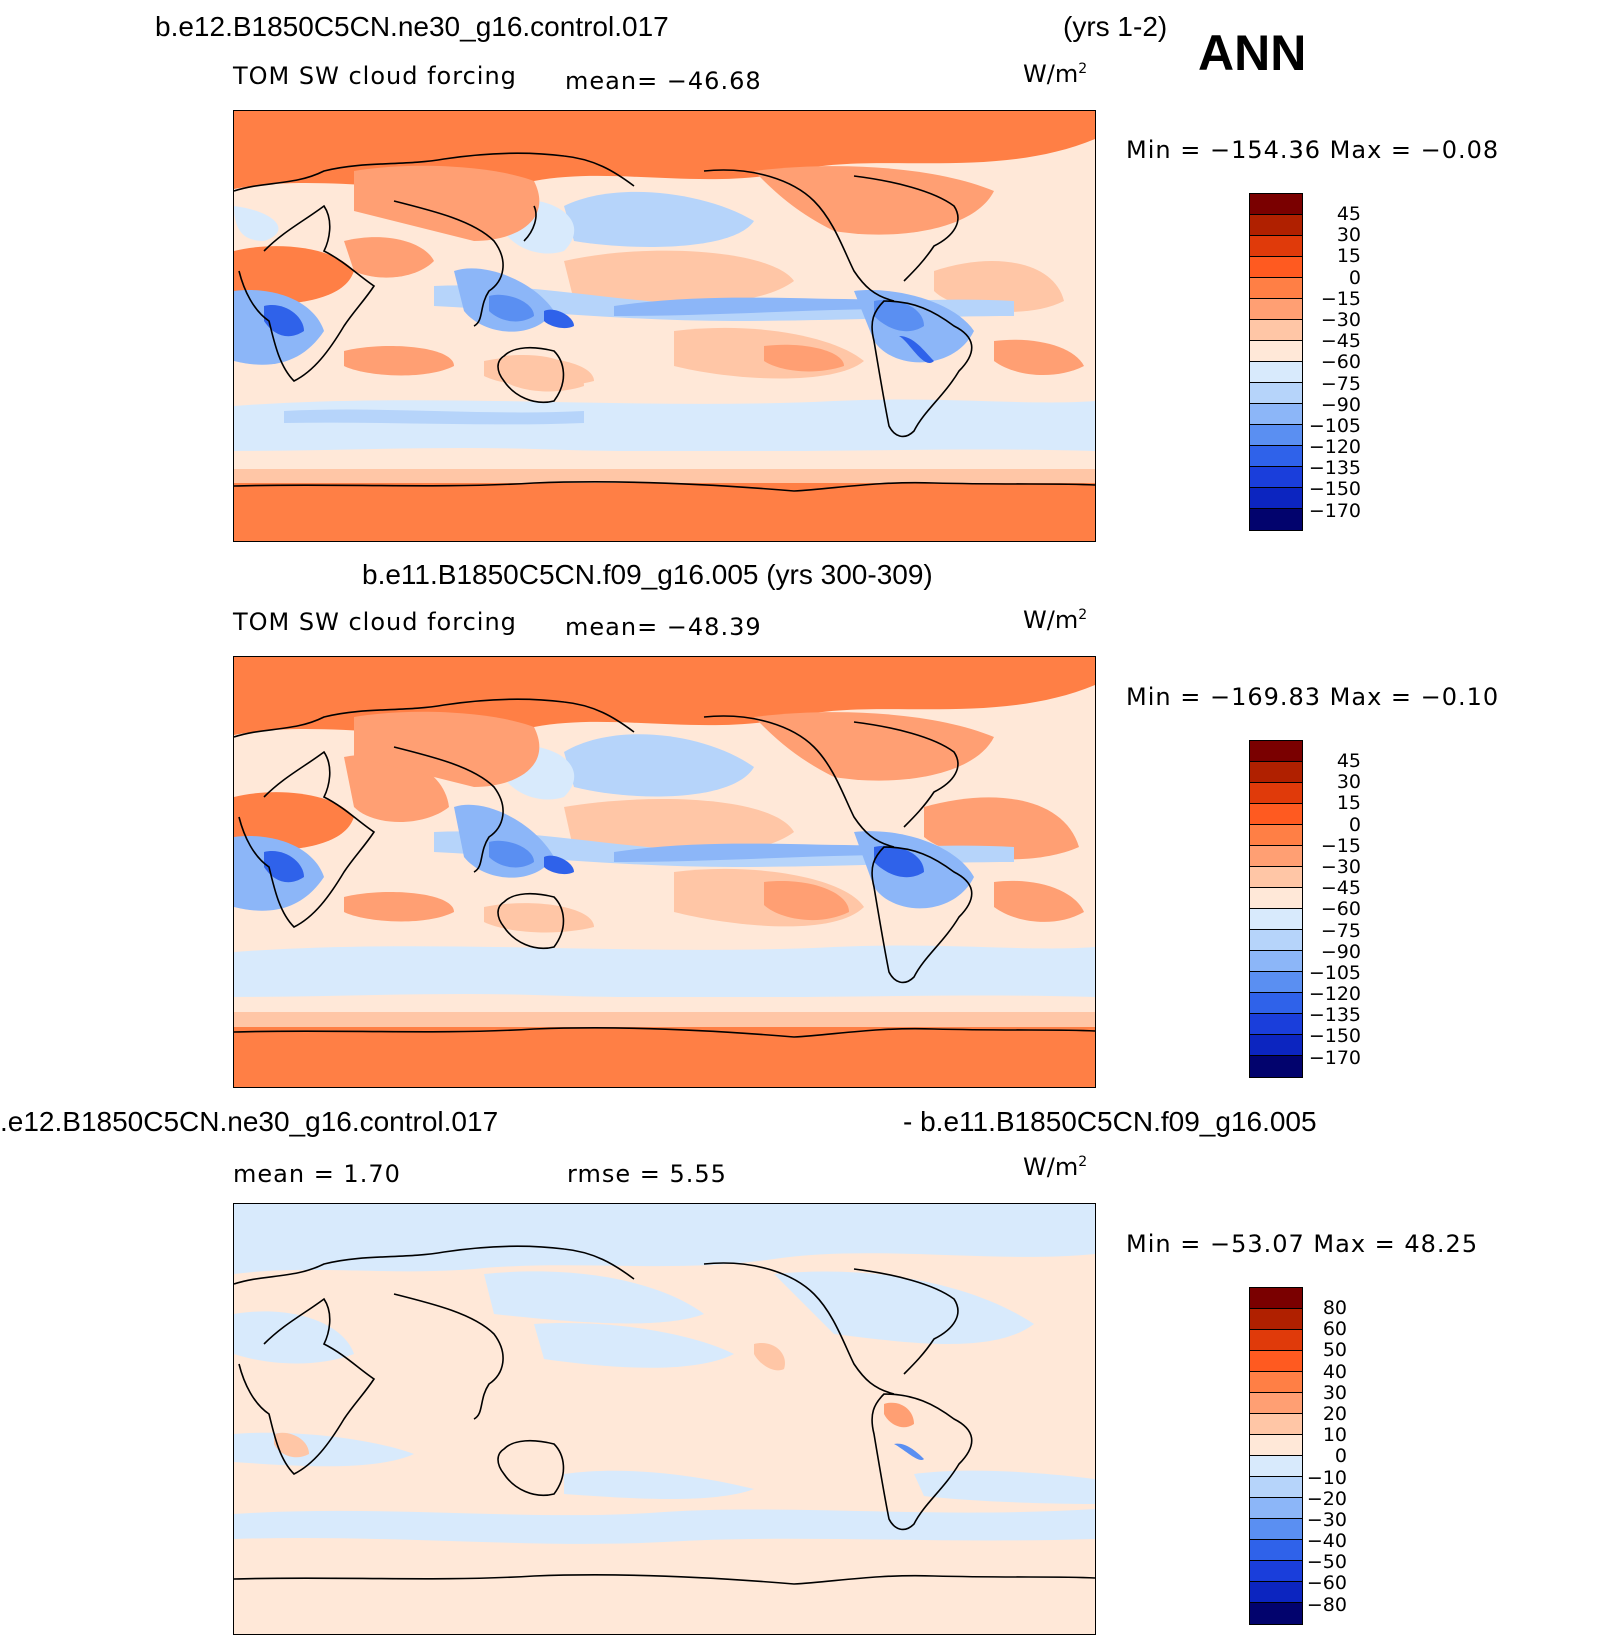 The height and width of the screenshot is (1647, 1599). What do you see at coordinates (663, 81) in the screenshot?
I see `panel1-mean: mean= −46.68` at bounding box center [663, 81].